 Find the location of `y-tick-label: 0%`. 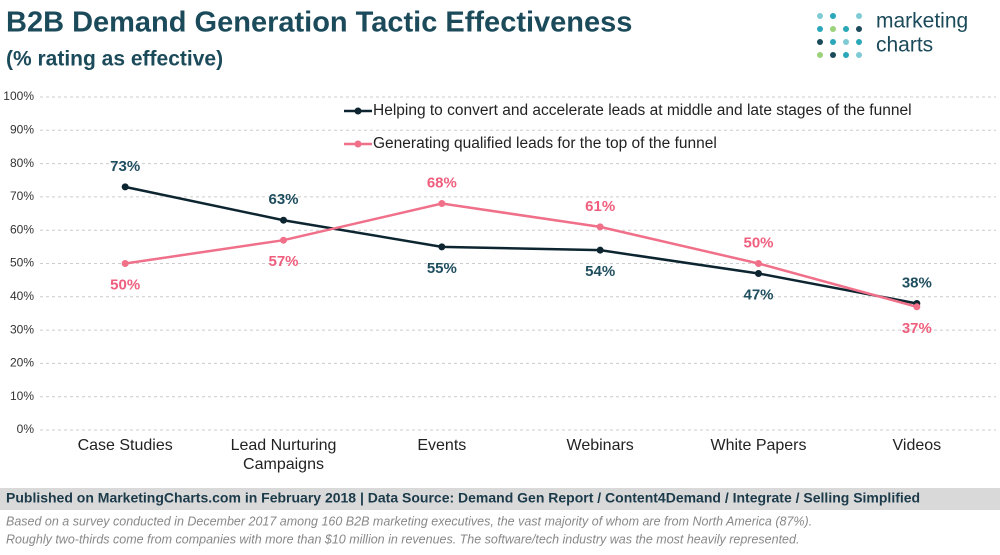

y-tick-label: 0% is located at coordinates (26, 429).